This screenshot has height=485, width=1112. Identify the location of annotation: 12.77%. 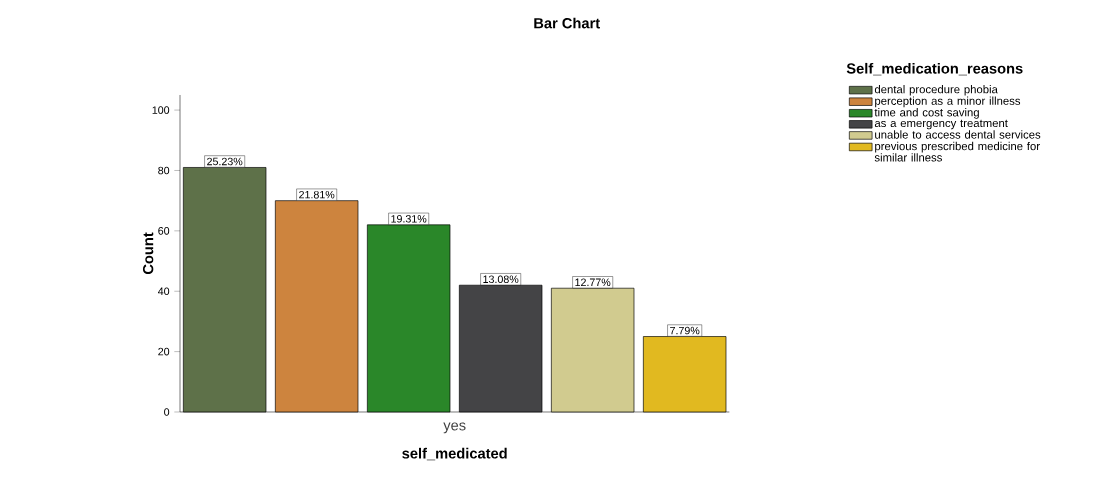
(593, 282).